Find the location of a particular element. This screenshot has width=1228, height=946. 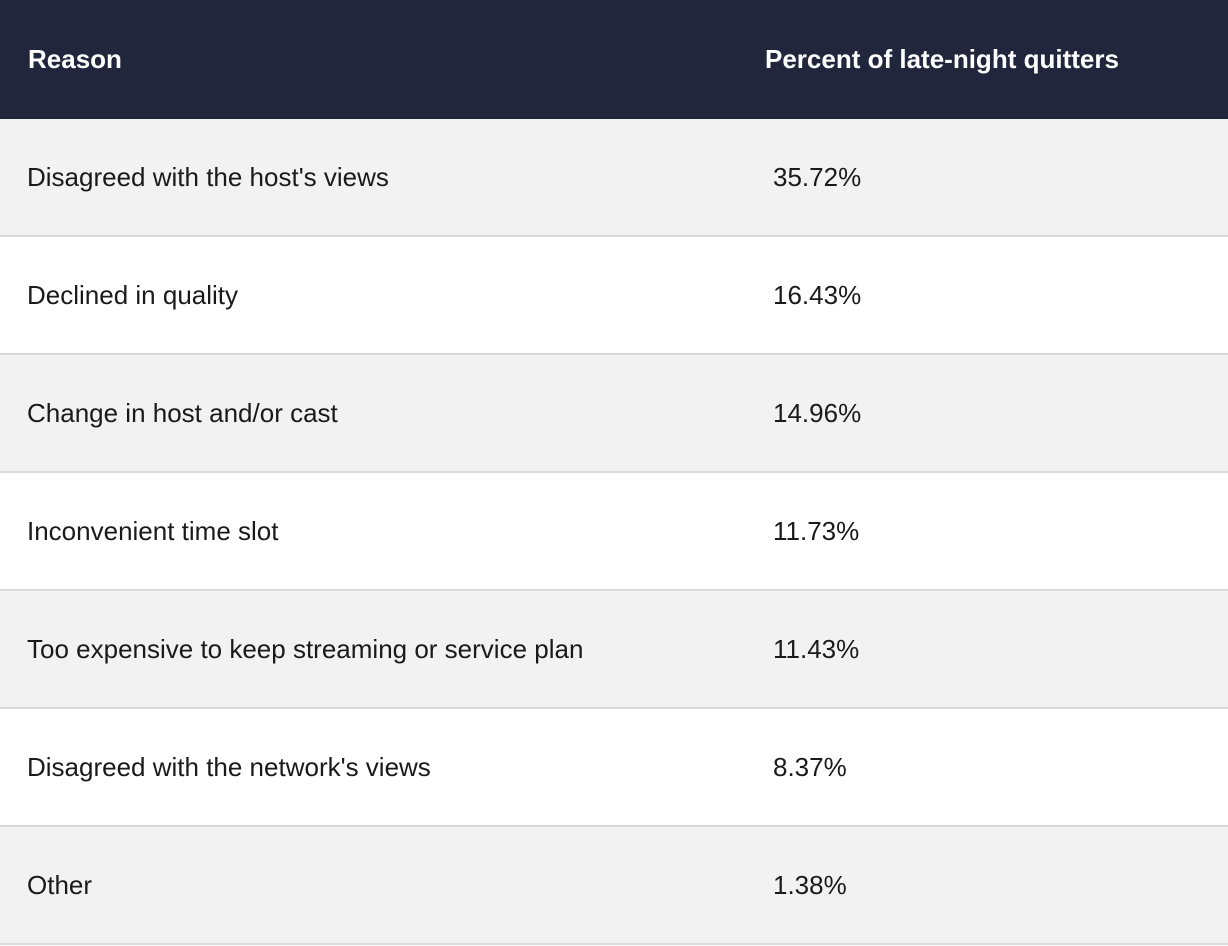

row-percent: 8.37% is located at coordinates (810, 766).